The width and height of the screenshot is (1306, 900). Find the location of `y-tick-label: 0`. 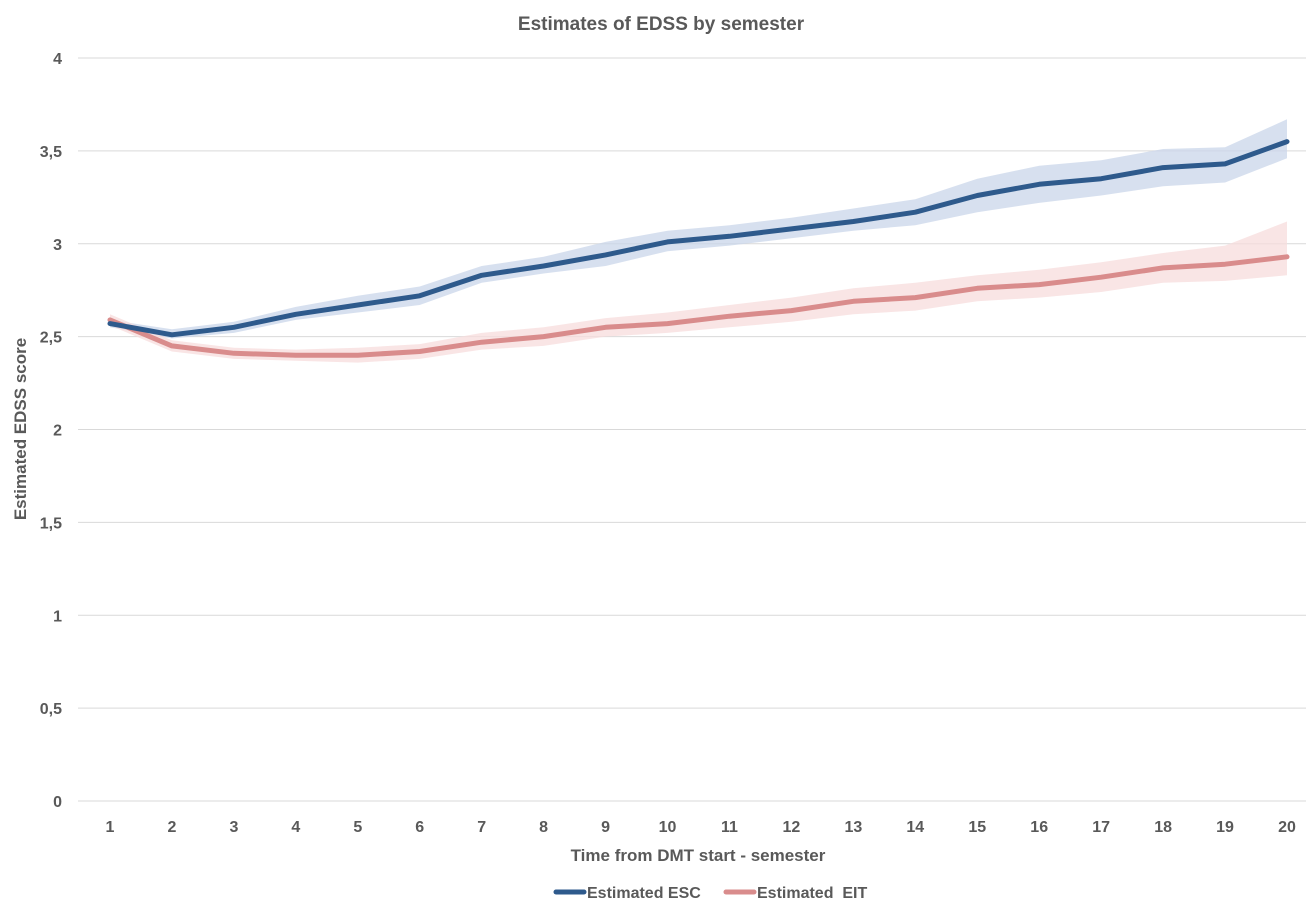

y-tick-label: 0 is located at coordinates (57, 802).